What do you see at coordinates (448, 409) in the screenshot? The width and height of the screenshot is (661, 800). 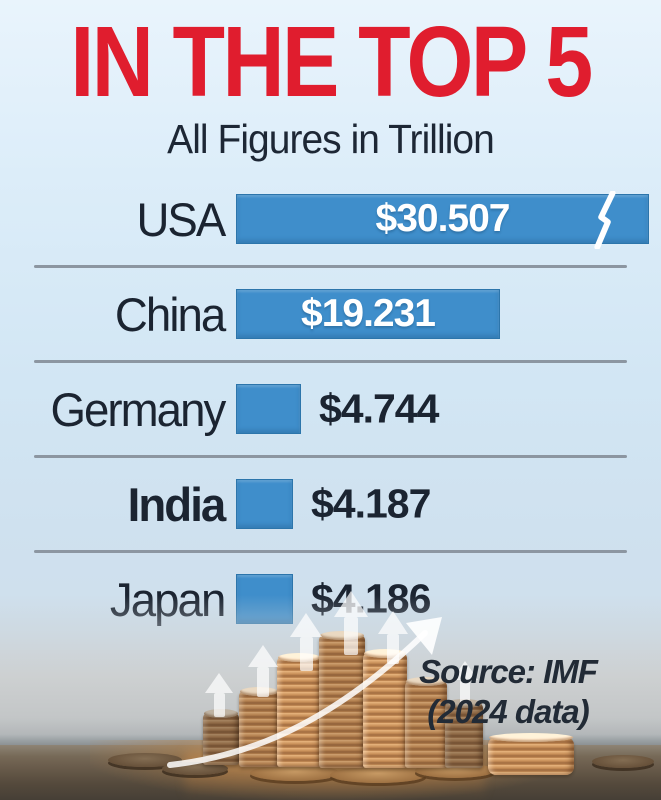 I see `bar-track: $4.744` at bounding box center [448, 409].